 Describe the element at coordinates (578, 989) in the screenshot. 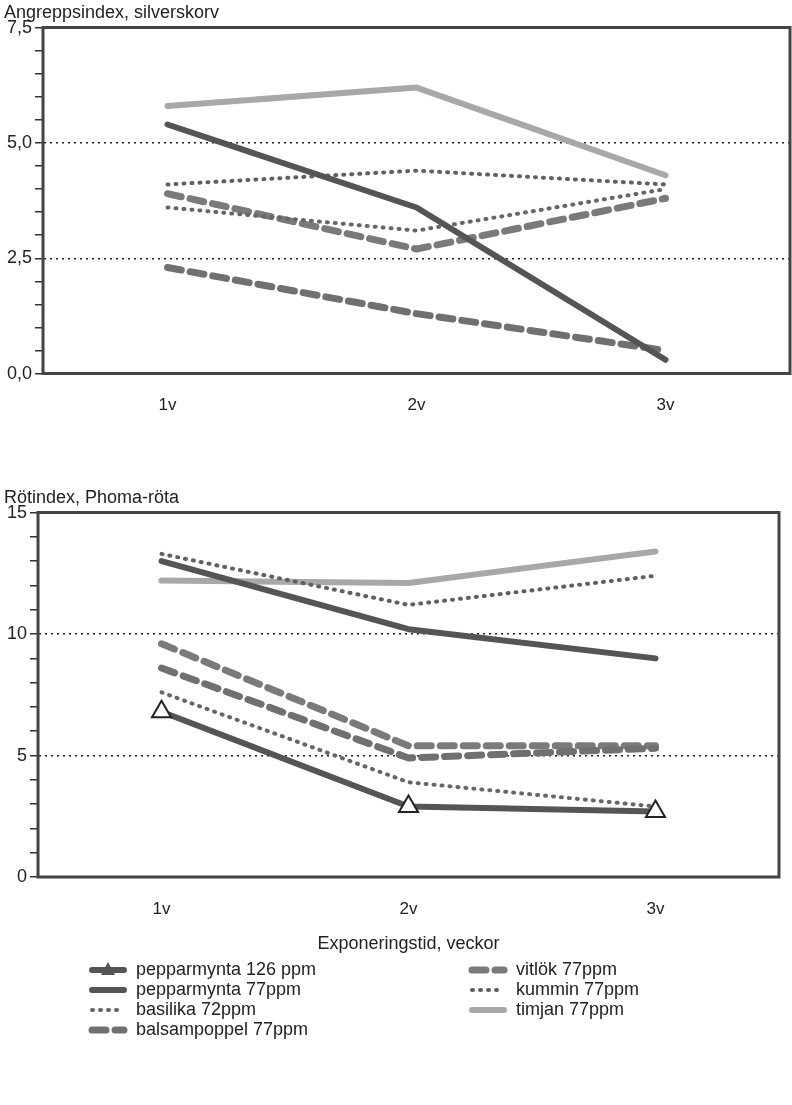

I see `legend-label: kummin 77ppm` at that location.